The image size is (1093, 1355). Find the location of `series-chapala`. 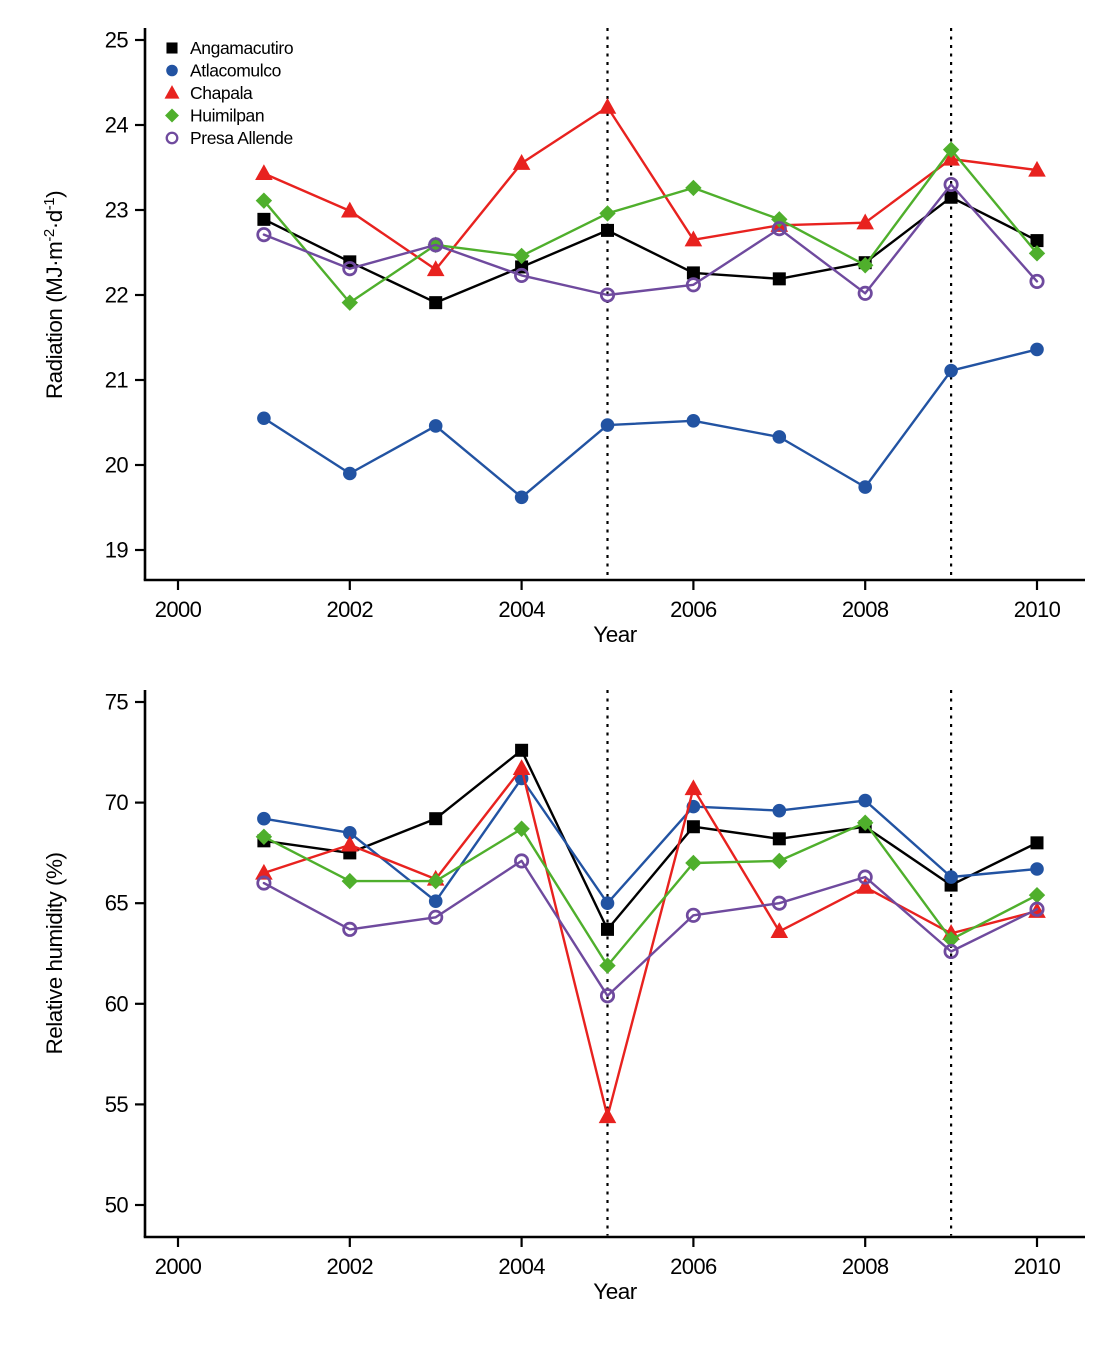

series-chapala is located at coordinates (650, 187).